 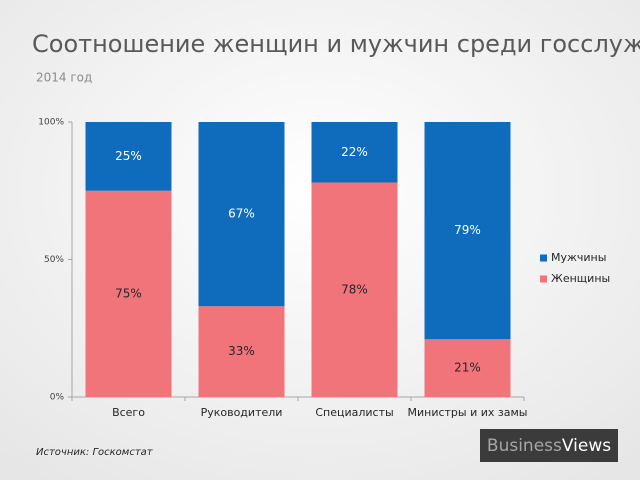 I want to click on brand: BusinessViews, so click(x=549, y=446).